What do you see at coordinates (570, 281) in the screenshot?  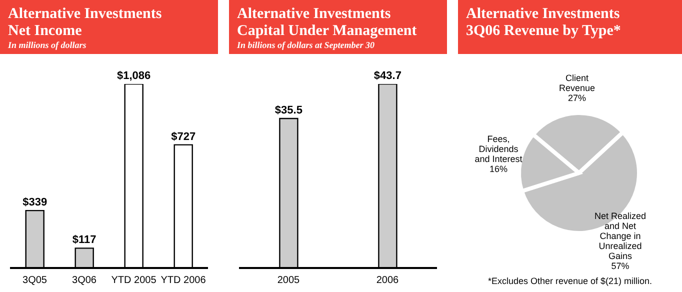 I see `text: *Excludes Other revenue of $(21) million.` at bounding box center [570, 281].